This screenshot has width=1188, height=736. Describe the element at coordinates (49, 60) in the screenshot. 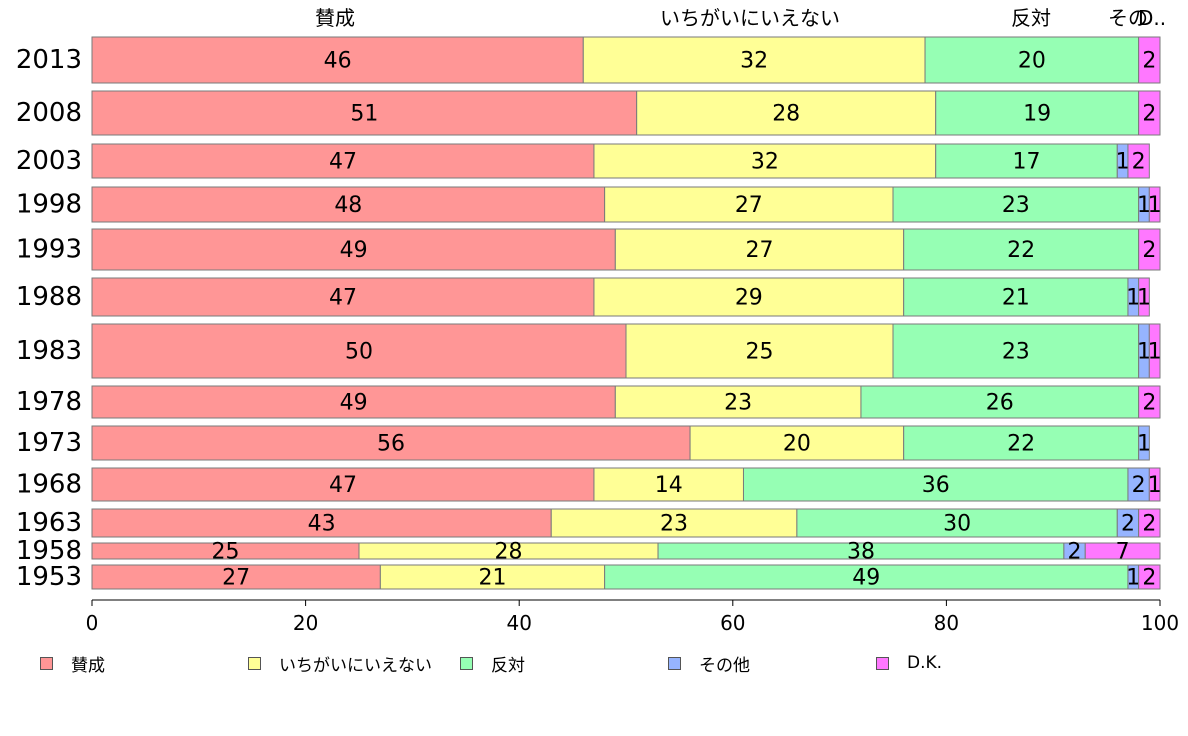

I see `year-label: 2013` at that location.